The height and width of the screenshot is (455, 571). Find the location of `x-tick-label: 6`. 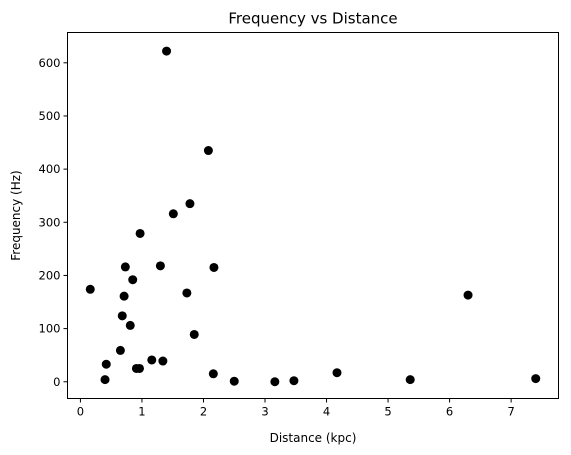

x-tick-label: 6 is located at coordinates (449, 412).